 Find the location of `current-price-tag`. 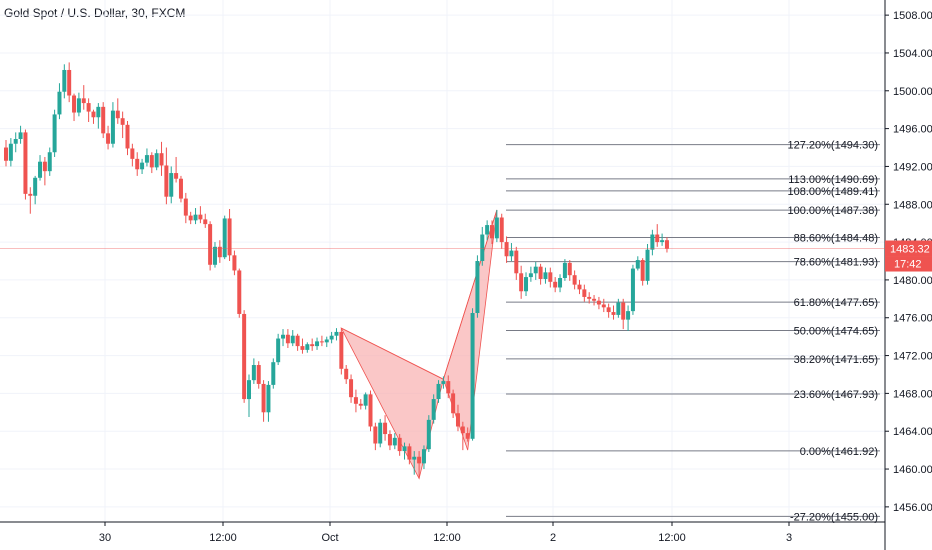

current-price-tag is located at coordinates (908, 248).